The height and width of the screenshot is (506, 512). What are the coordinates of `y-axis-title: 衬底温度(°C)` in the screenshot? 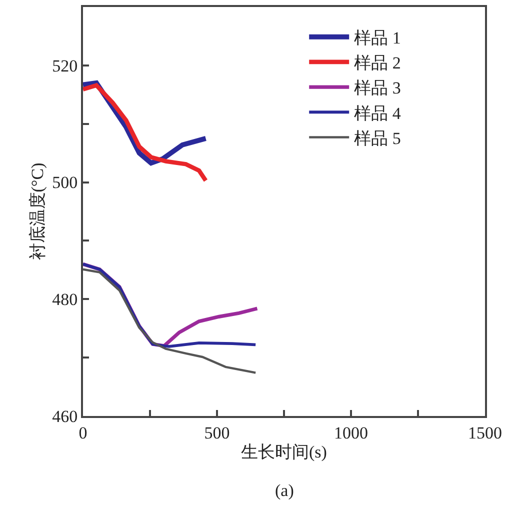 It's located at (38, 211).